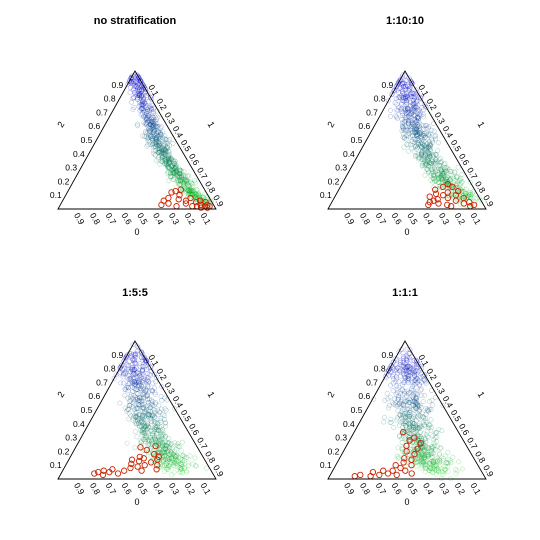 The width and height of the screenshot is (540, 540). What do you see at coordinates (194, 159) in the screenshot?
I see `right-tick-label: 0.6` at bounding box center [194, 159].